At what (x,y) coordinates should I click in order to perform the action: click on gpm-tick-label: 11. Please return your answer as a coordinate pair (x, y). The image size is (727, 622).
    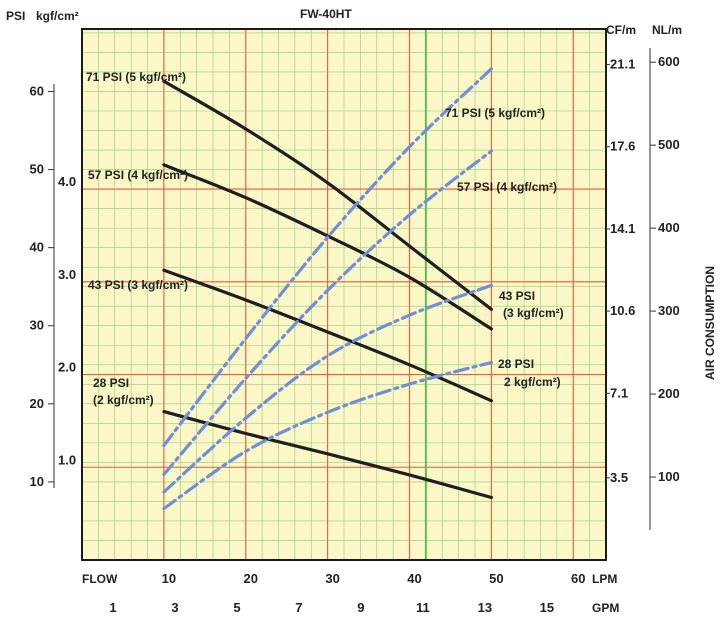
    Looking at the image, I should click on (423, 607).